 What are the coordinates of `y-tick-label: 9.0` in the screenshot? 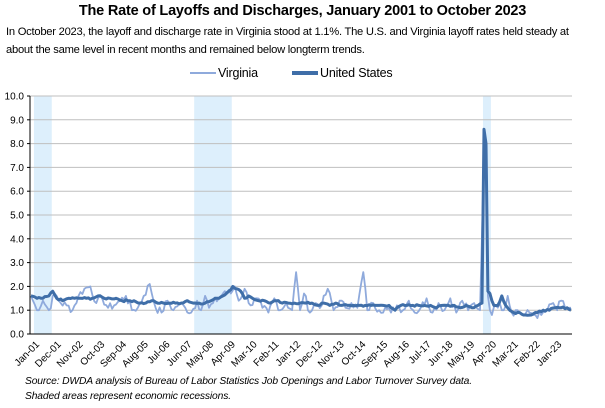 It's located at (17, 120).